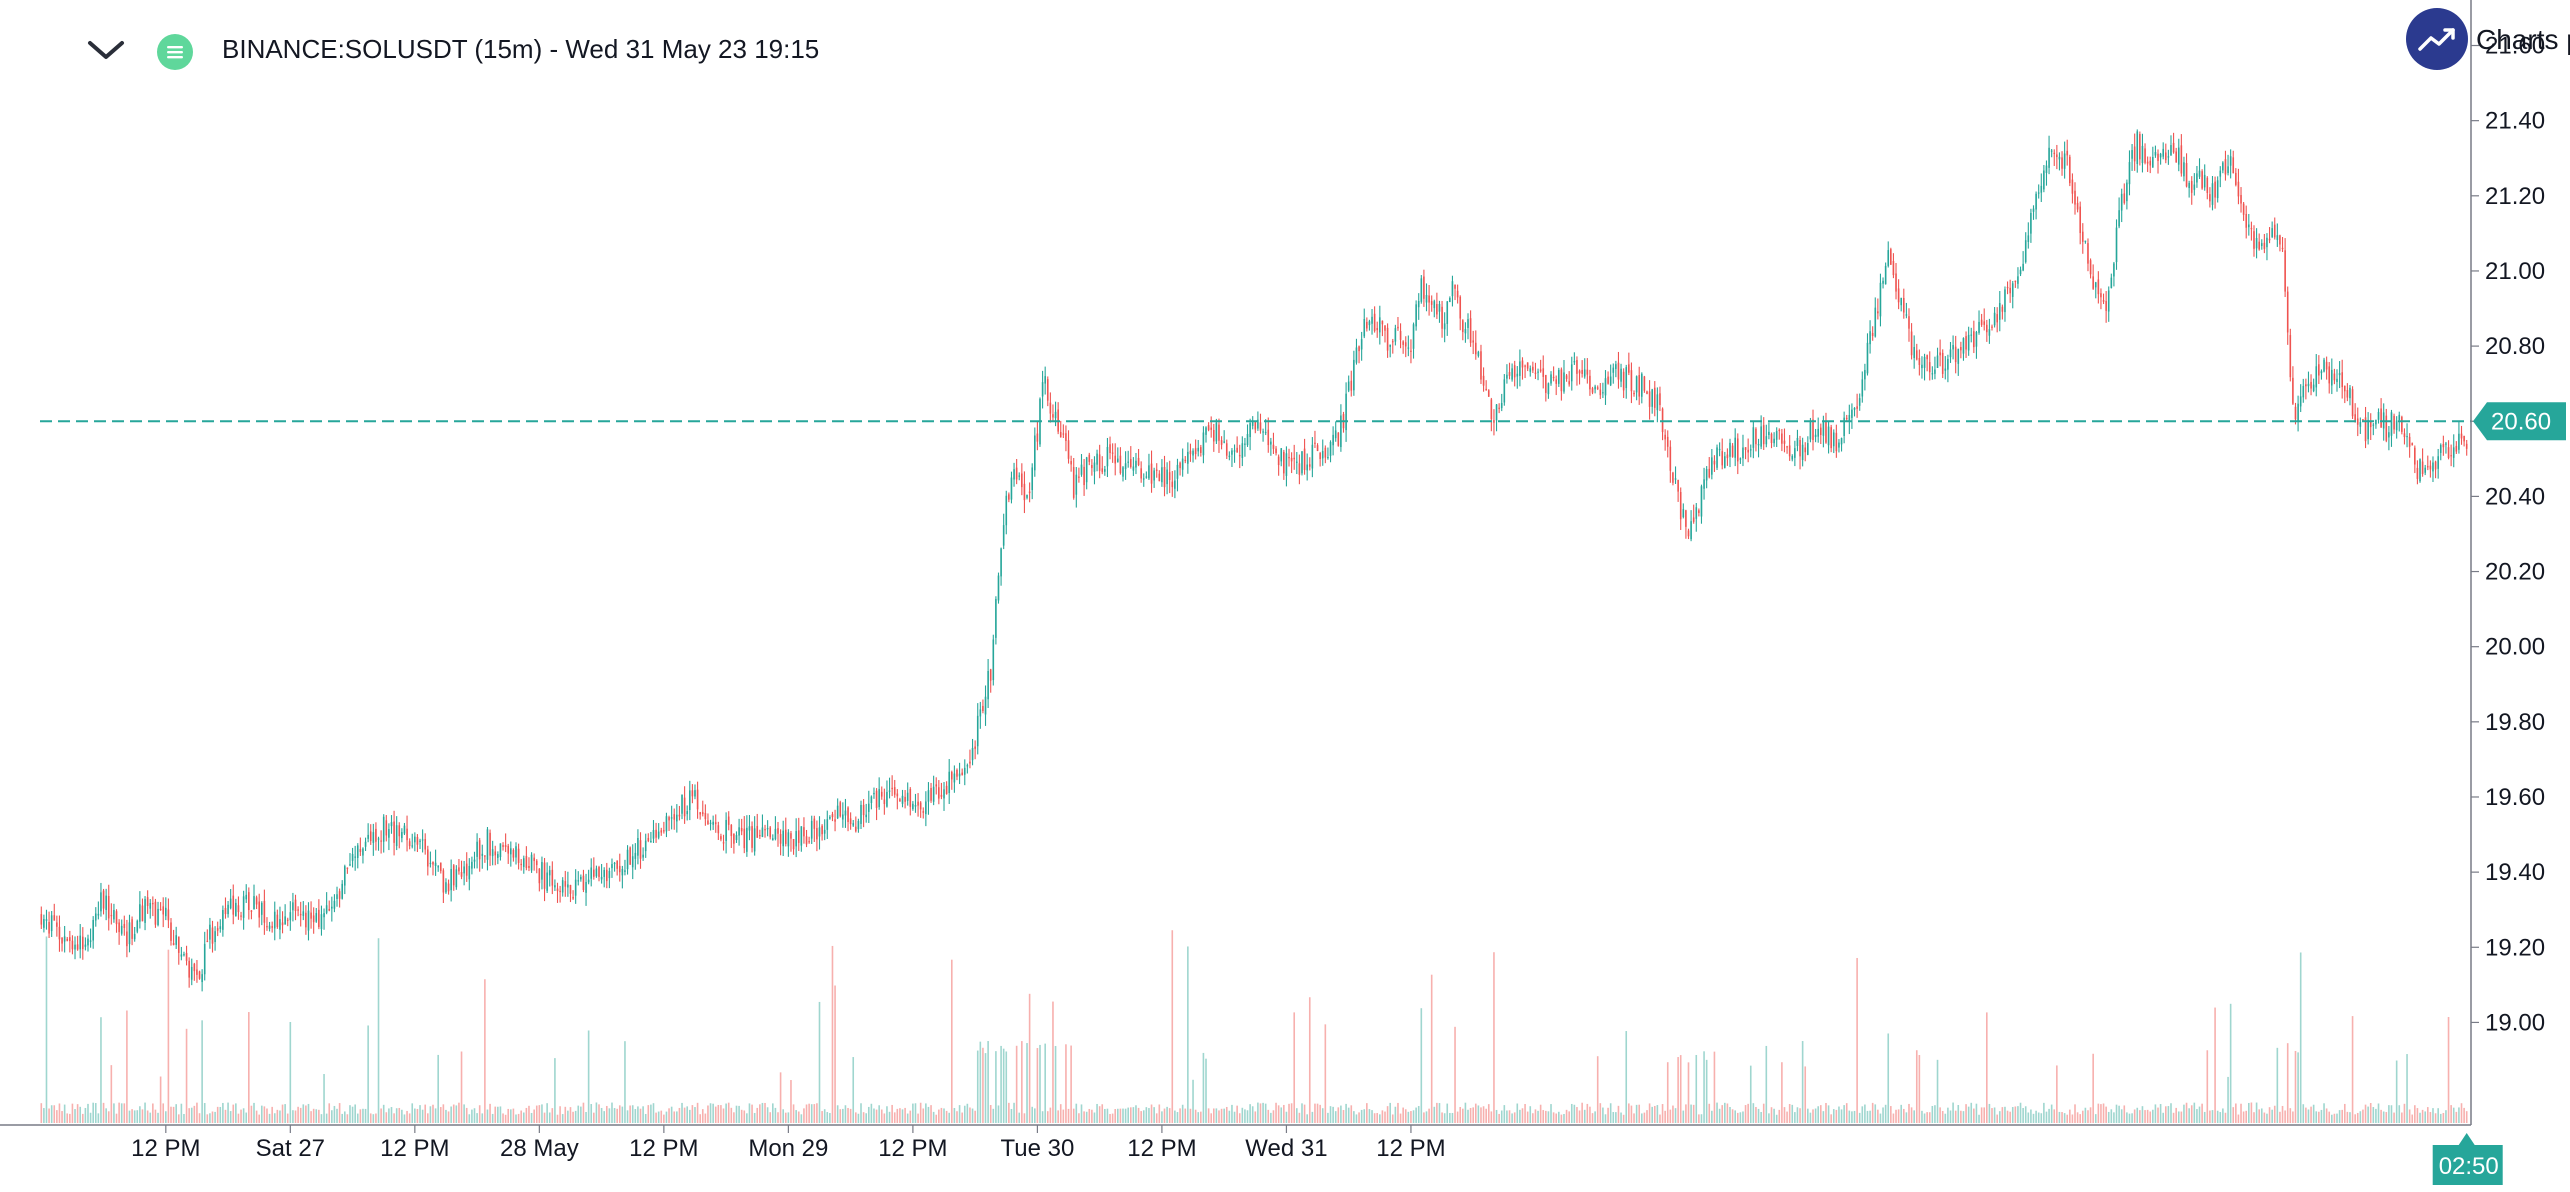  What do you see at coordinates (175, 52) in the screenshot?
I see `market-status-indicator` at bounding box center [175, 52].